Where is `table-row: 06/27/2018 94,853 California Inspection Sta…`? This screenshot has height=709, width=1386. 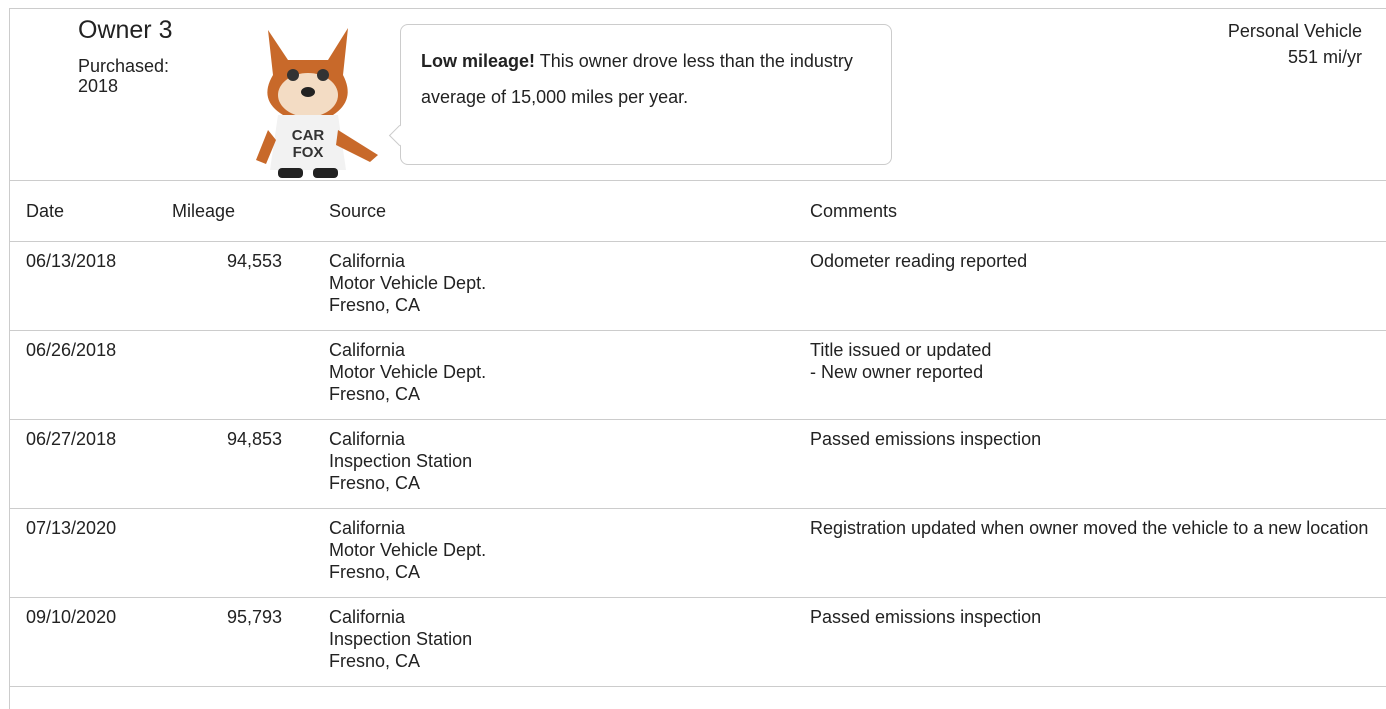 table-row: 06/27/2018 94,853 California Inspection Sta… is located at coordinates (697, 464).